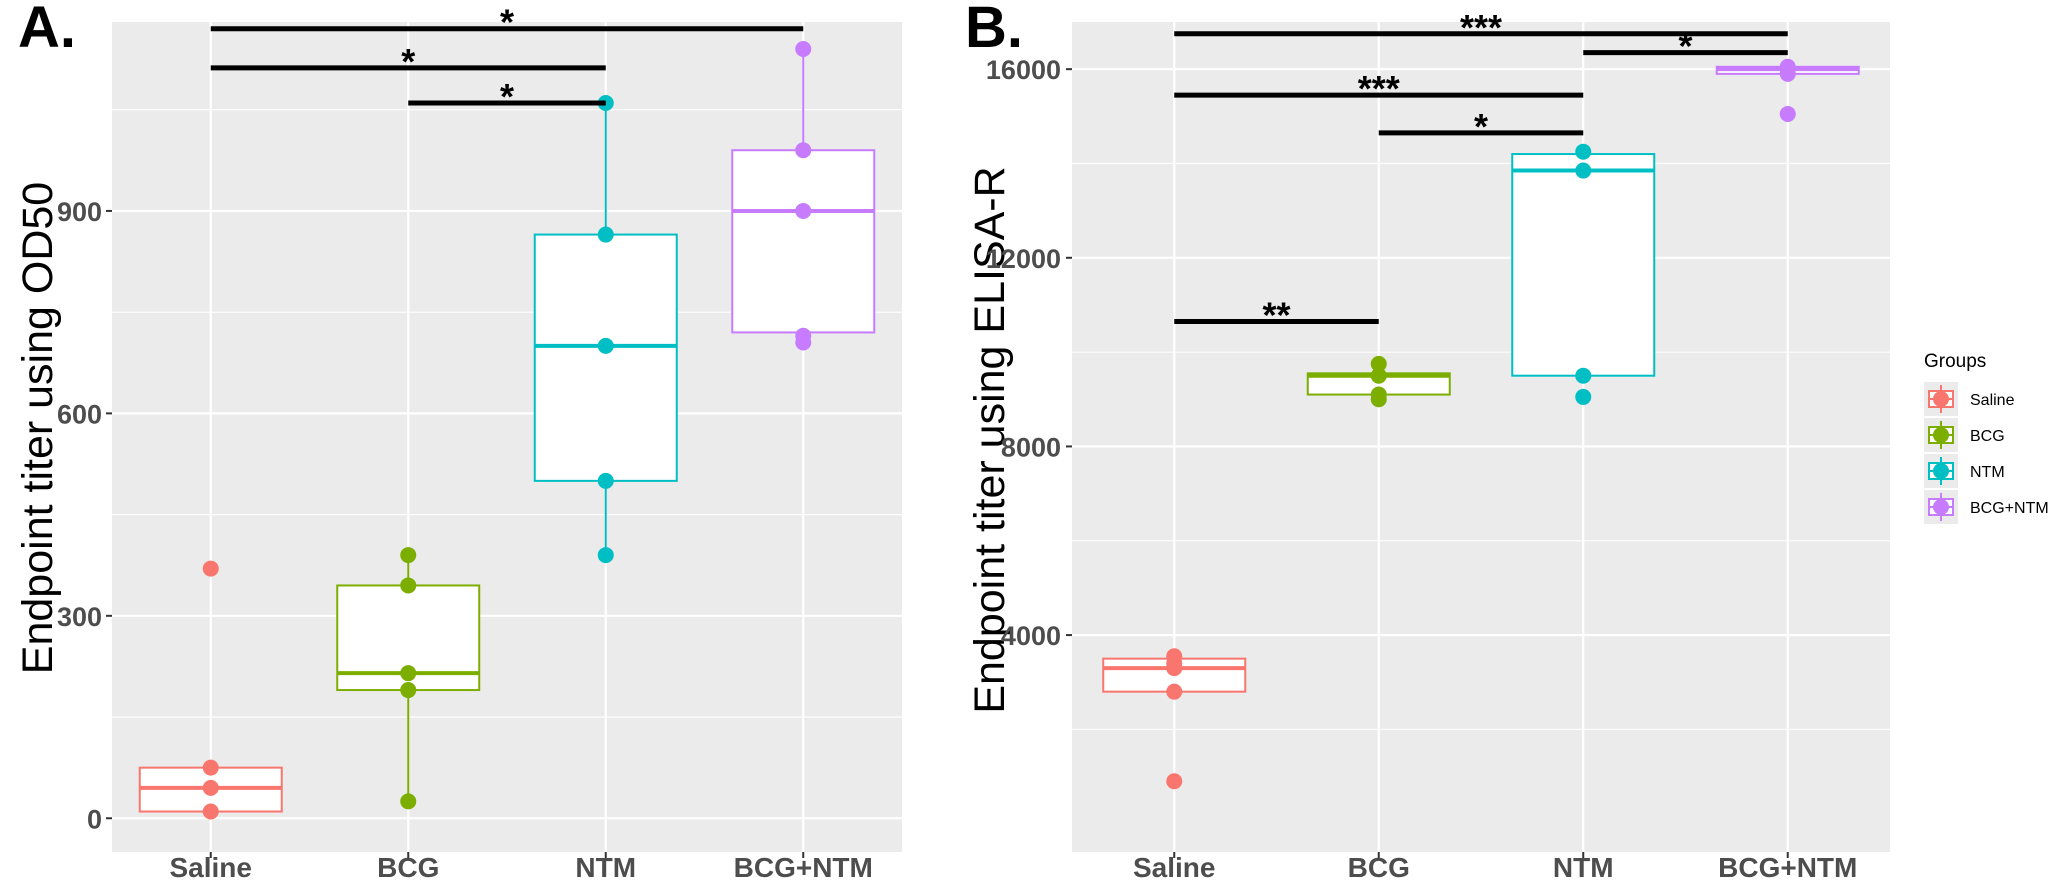 Image resolution: width=2056 pixels, height=892 pixels. Describe the element at coordinates (990, 439) in the screenshot. I see `panel-b-y-axis-title: Endpoint titer using ELISA-R` at that location.